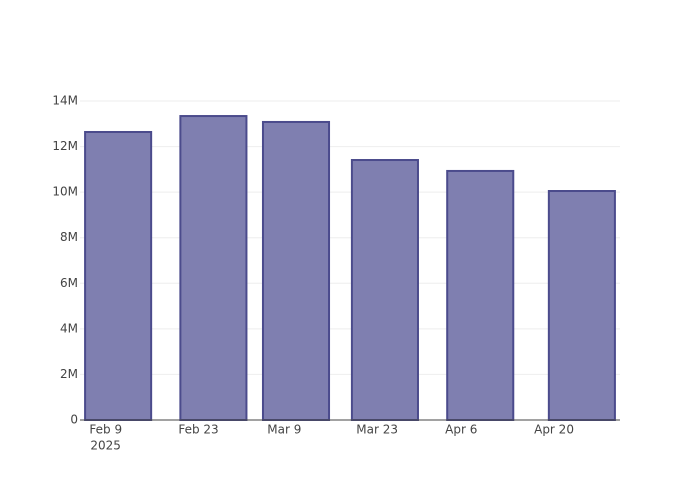 The image size is (700, 500). Describe the element at coordinates (65, 101) in the screenshot. I see `y-tick-label: 14M` at that location.